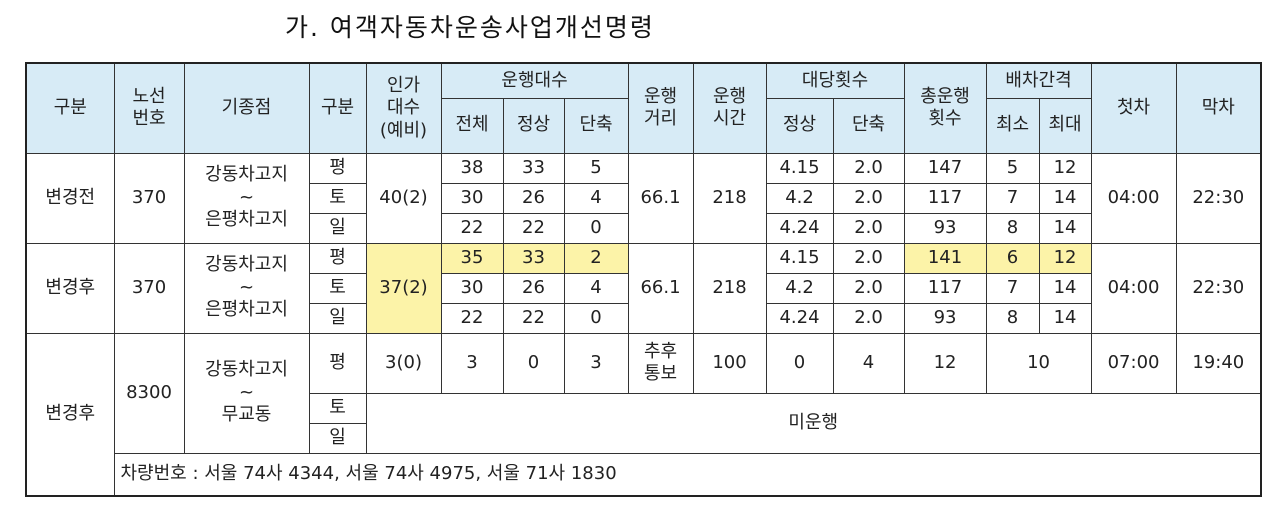 Image resolution: width=1280 pixels, height=508 pixels. I want to click on first-bus: 04:00, so click(1133, 198).